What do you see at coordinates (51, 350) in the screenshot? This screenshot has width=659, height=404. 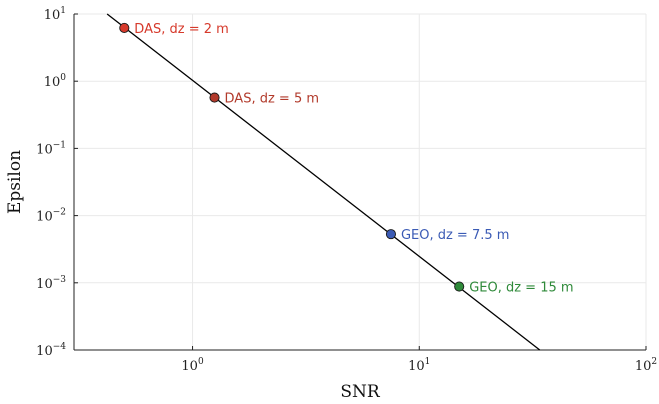 I see `y-tick-label: 10⁻⁴` at bounding box center [51, 350].